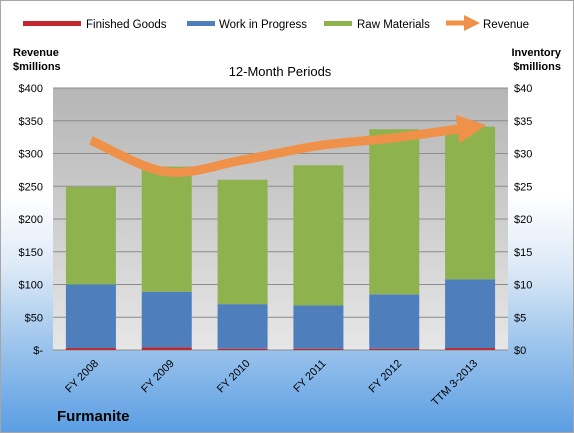 This screenshot has height=433, width=574. What do you see at coordinates (393, 25) in the screenshot?
I see `legend-label-raw-materials: Raw Materials` at bounding box center [393, 25].